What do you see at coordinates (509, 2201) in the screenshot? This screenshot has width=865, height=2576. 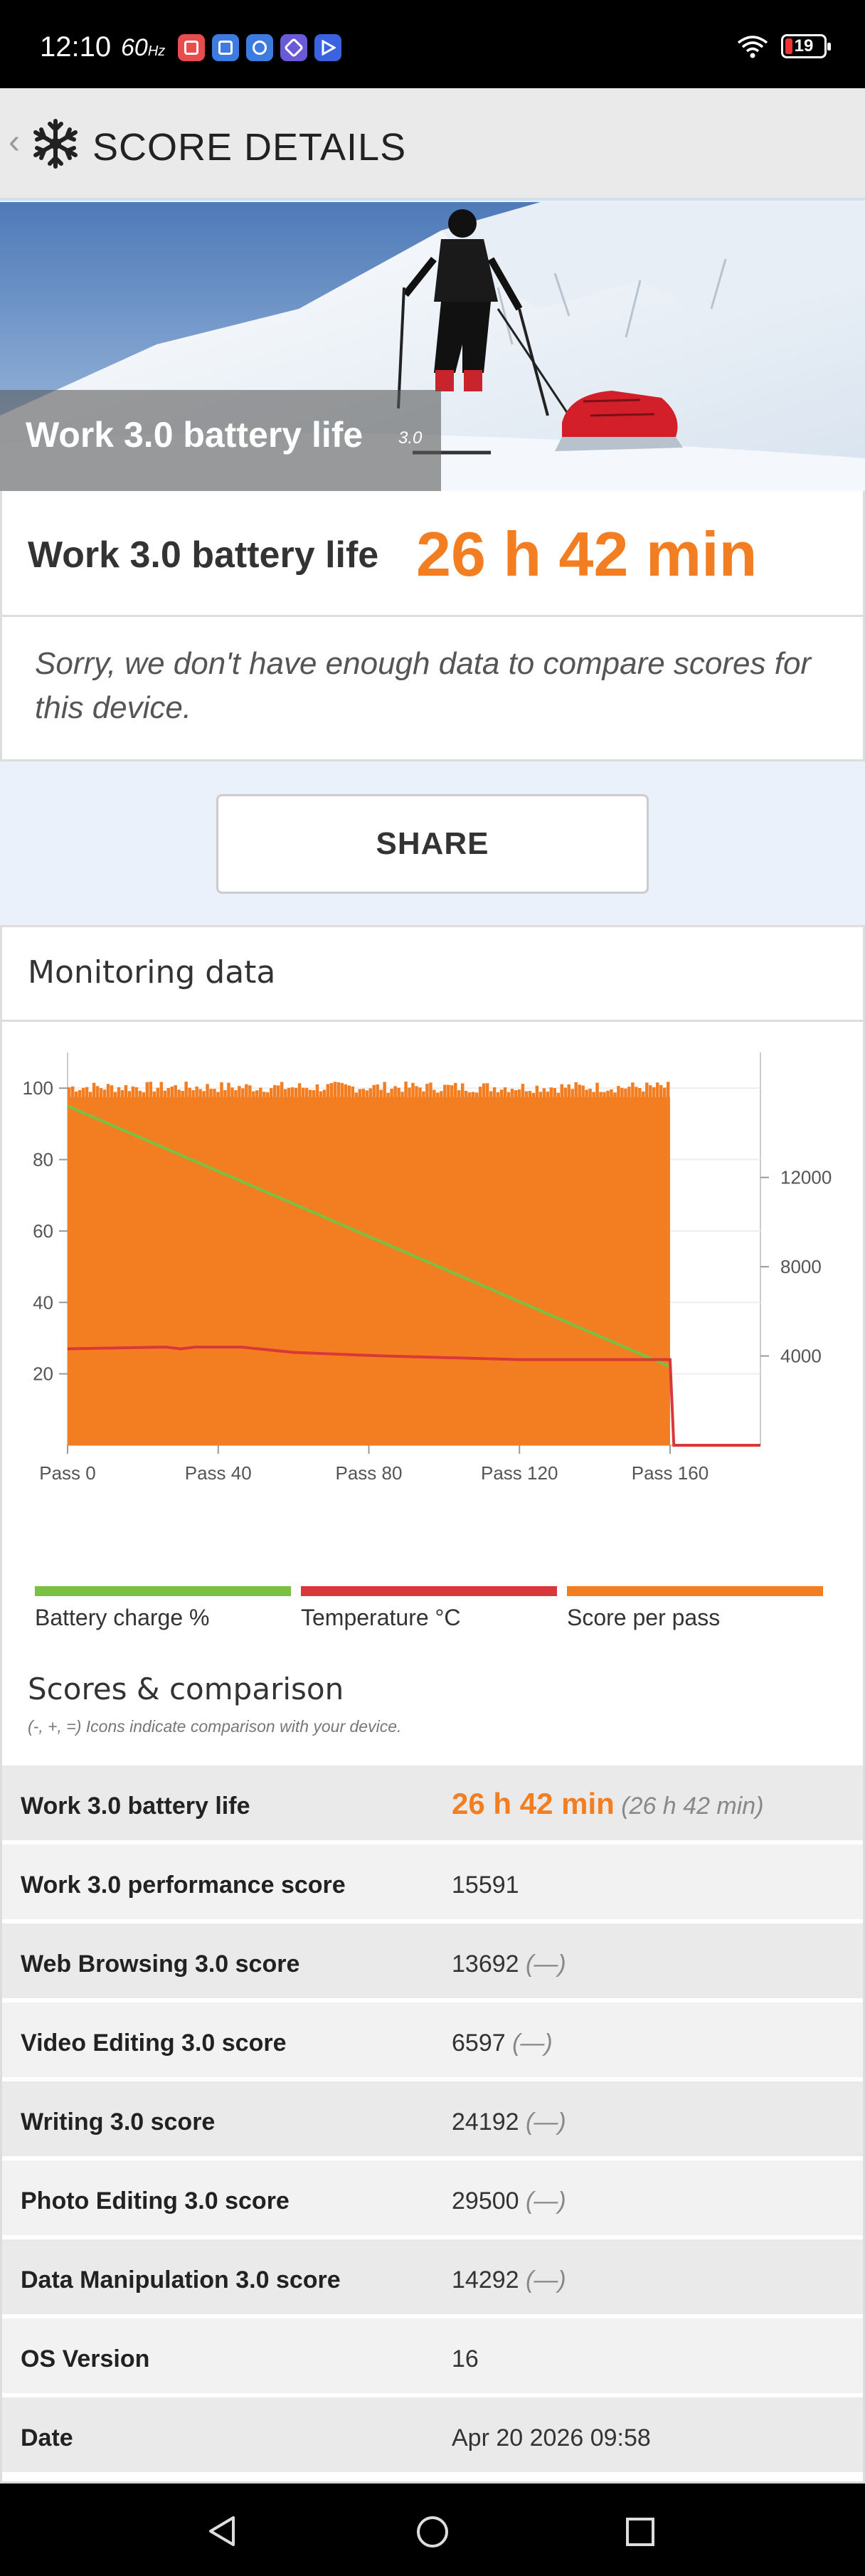 I see `row-value: 29500 (—)` at bounding box center [509, 2201].